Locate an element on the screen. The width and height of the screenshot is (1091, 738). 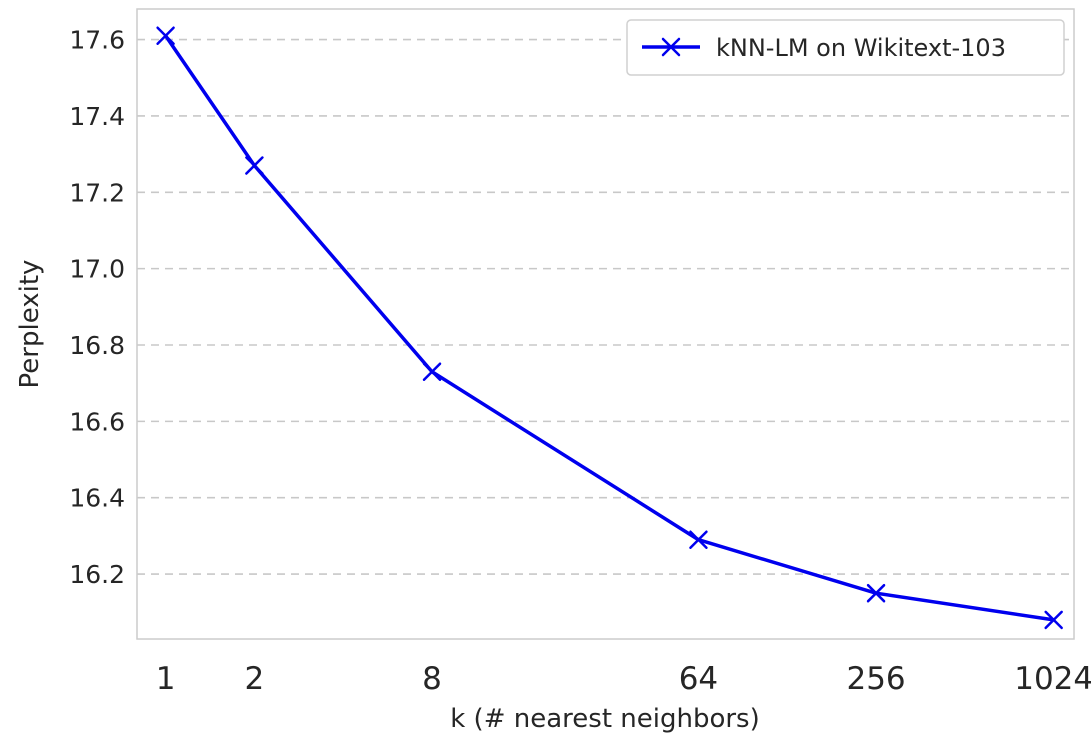
y-axis-label: Perplexity is located at coordinates (30, 324).